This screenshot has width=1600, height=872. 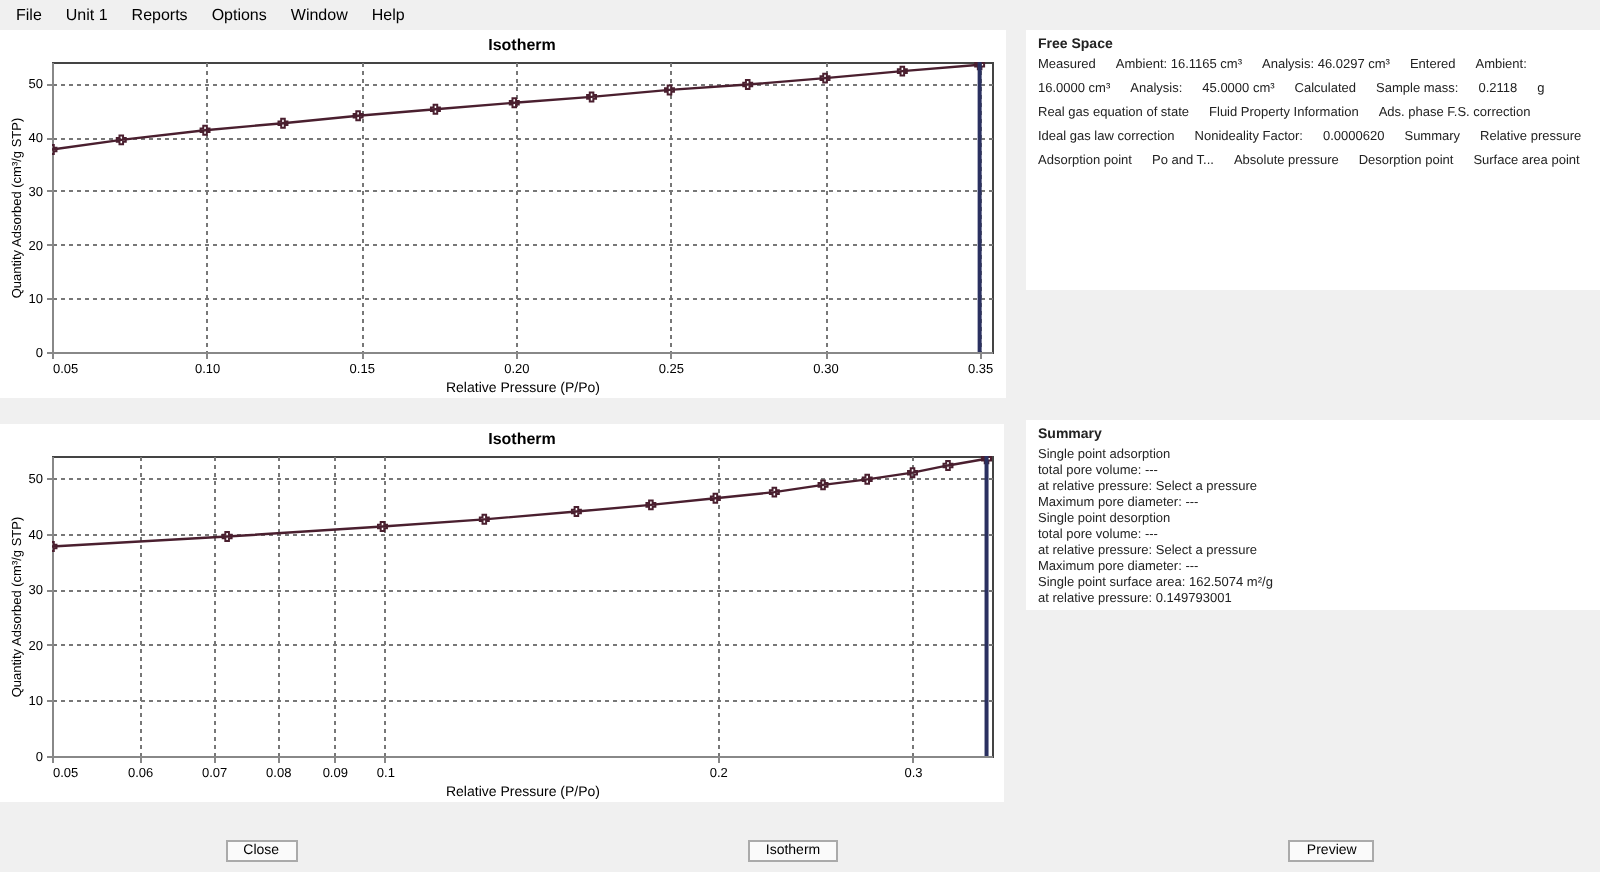 What do you see at coordinates (86, 14) in the screenshot?
I see `text: Unit 1` at bounding box center [86, 14].